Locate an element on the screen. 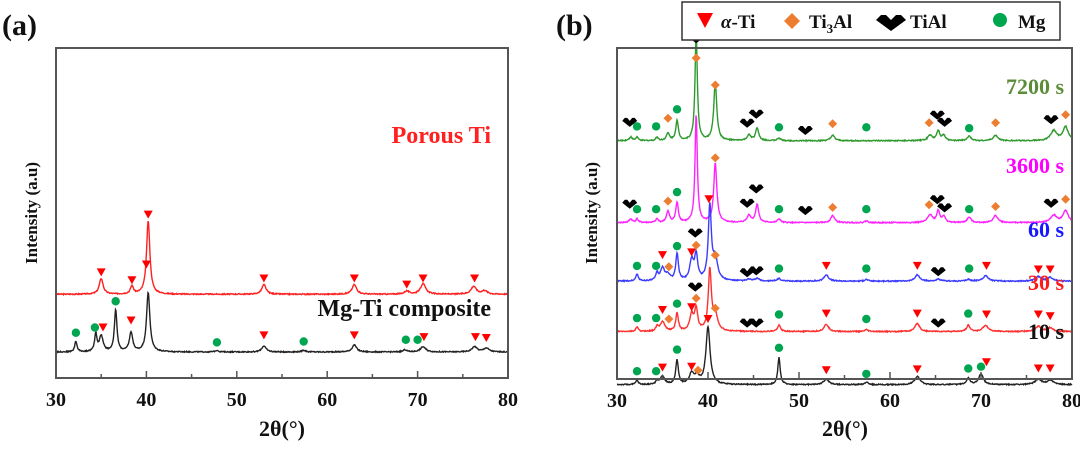 The height and width of the screenshot is (473, 1080). x-tick-label: 60 is located at coordinates (327, 400).